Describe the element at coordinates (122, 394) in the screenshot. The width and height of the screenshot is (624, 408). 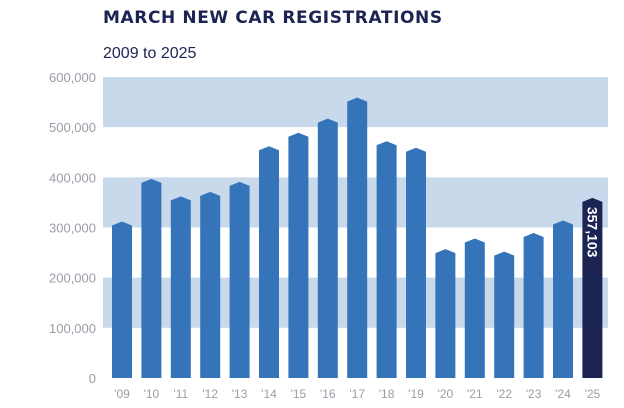
I see `x-tick-label: '09` at that location.